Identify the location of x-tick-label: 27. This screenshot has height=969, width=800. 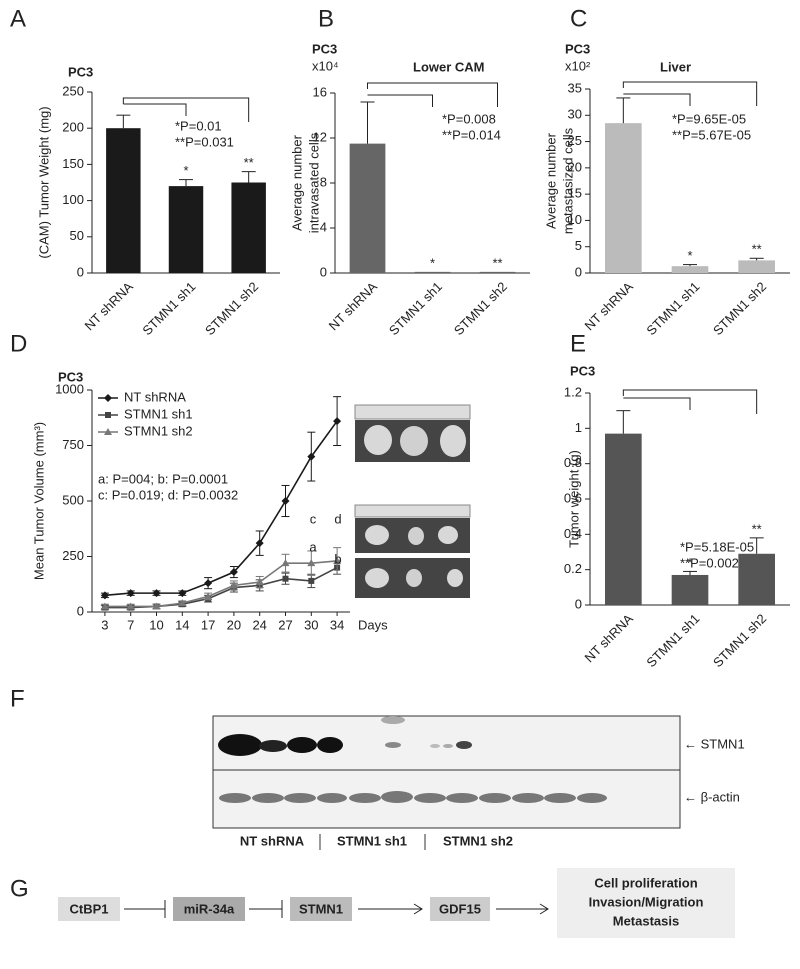
(285, 624).